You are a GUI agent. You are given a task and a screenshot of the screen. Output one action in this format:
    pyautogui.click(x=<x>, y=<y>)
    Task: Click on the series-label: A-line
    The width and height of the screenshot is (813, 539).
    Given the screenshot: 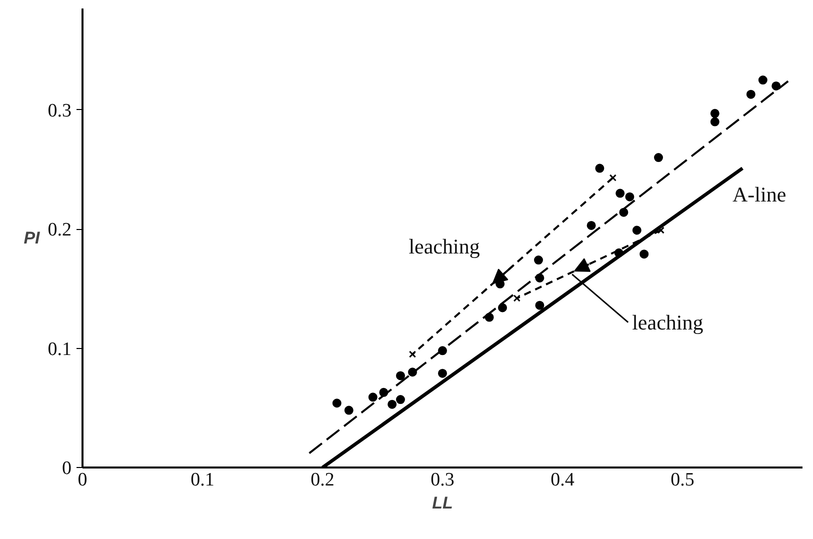 What is the action you would take?
    pyautogui.click(x=759, y=194)
    